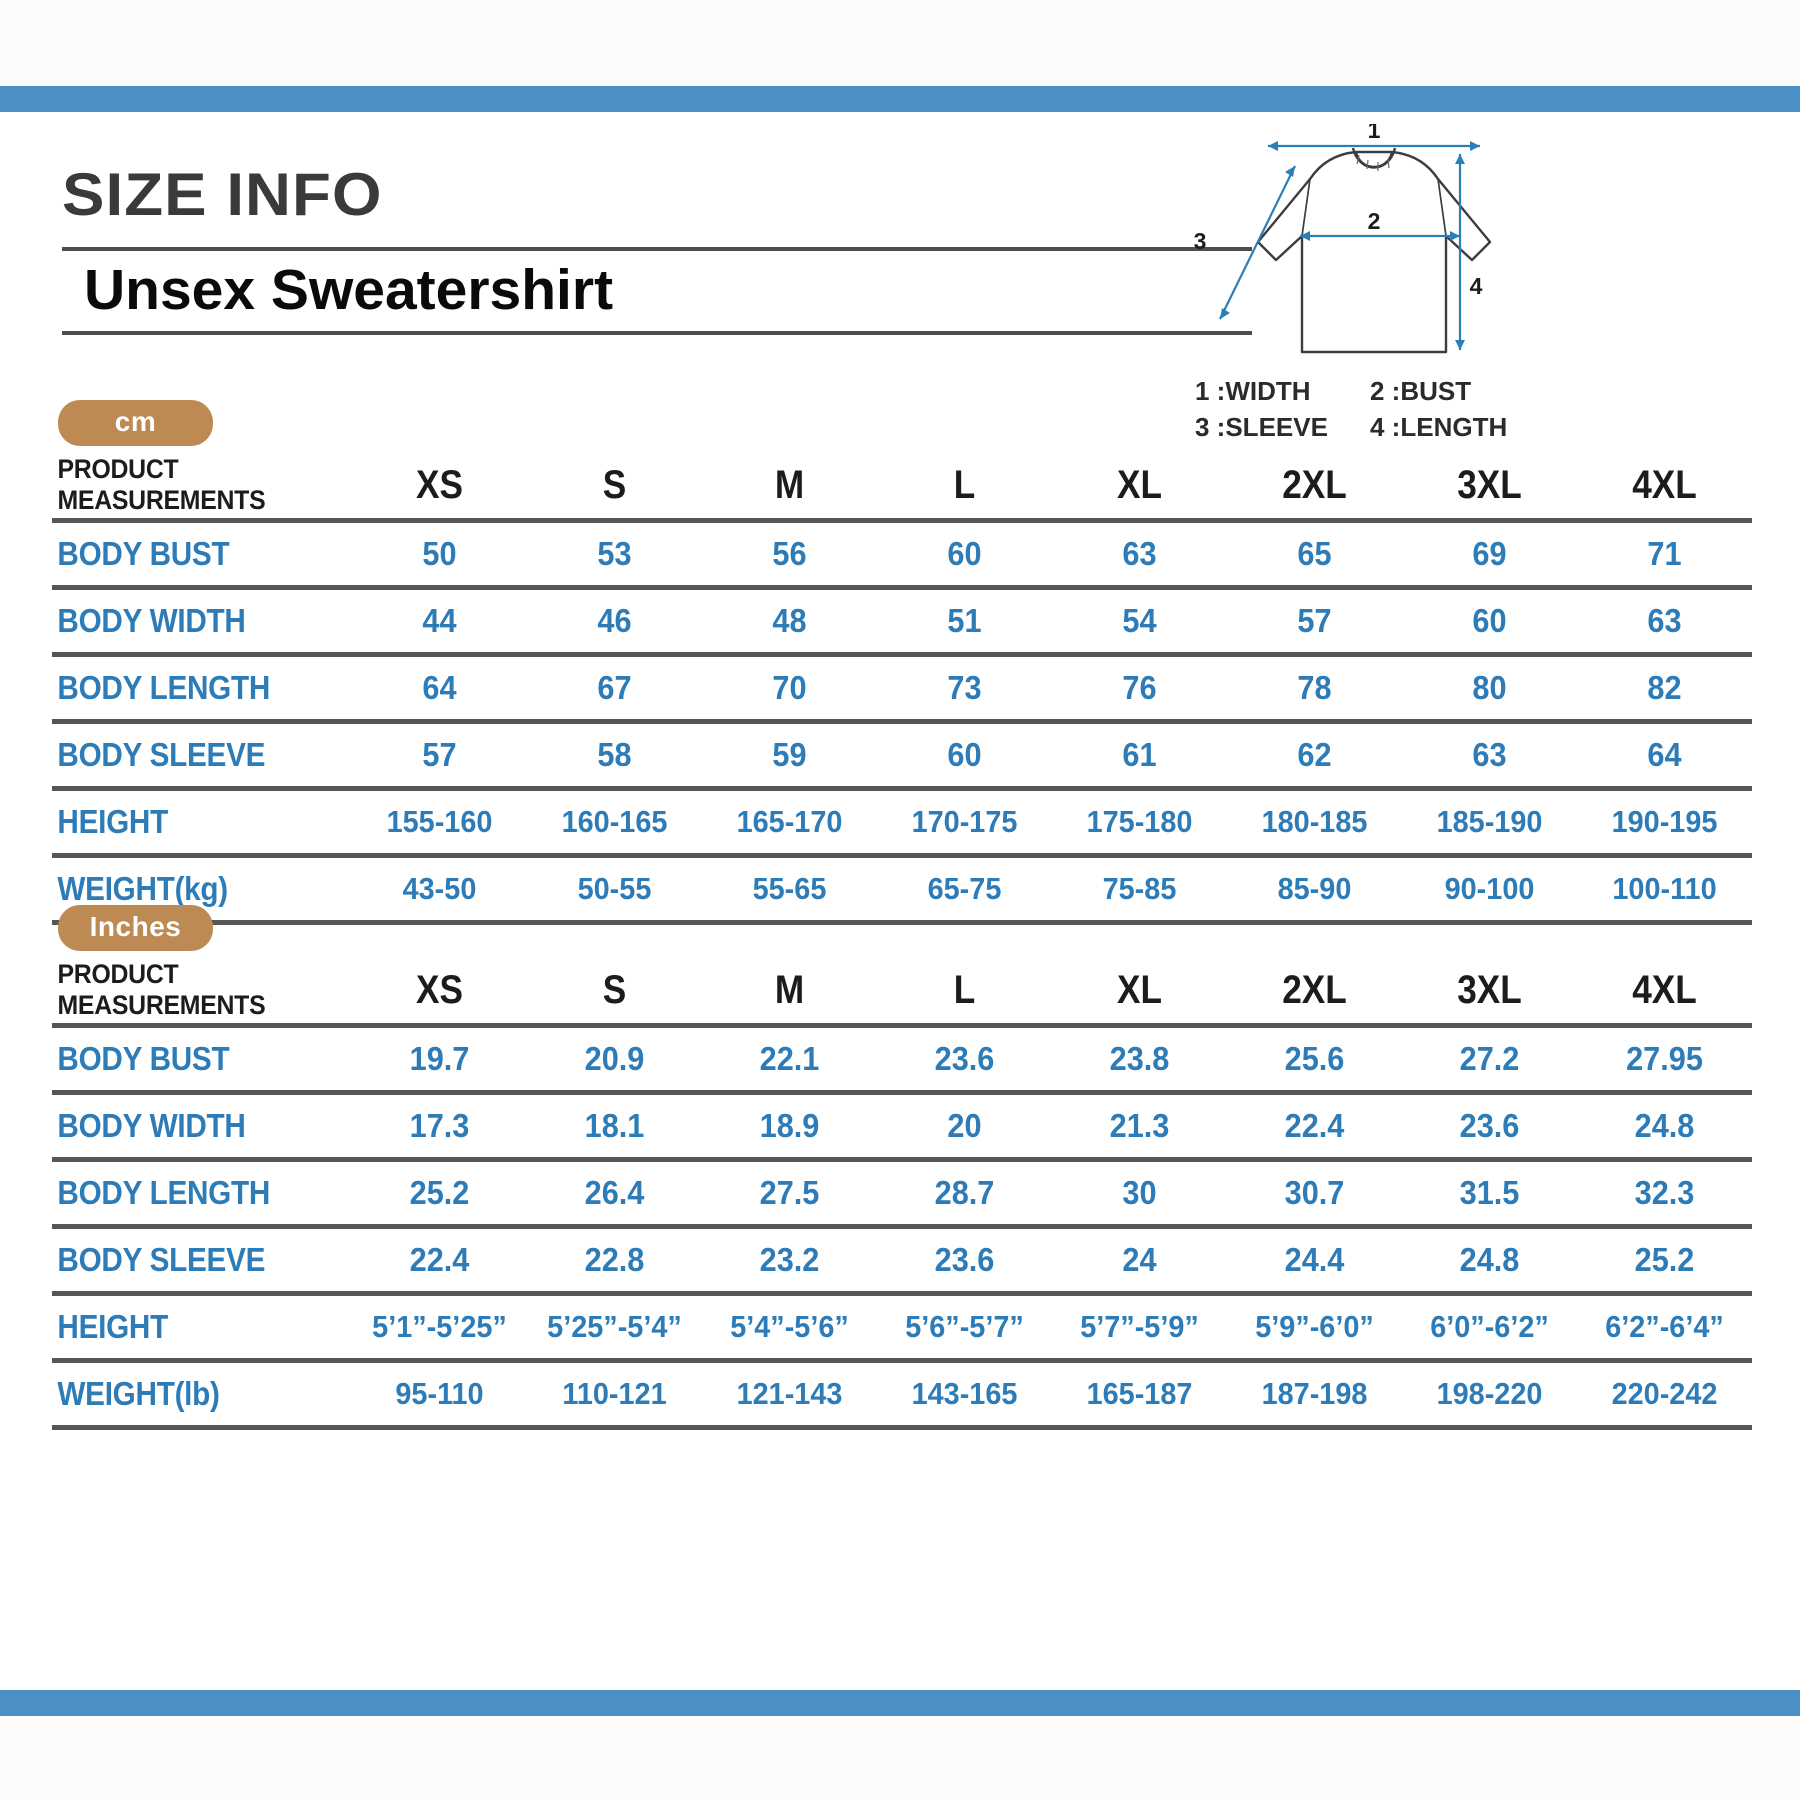 The height and width of the screenshot is (1800, 1800). Describe the element at coordinates (190, 992) in the screenshot. I see `column-header-measurements-in: PRODUCT MEASUREMENTS` at that location.